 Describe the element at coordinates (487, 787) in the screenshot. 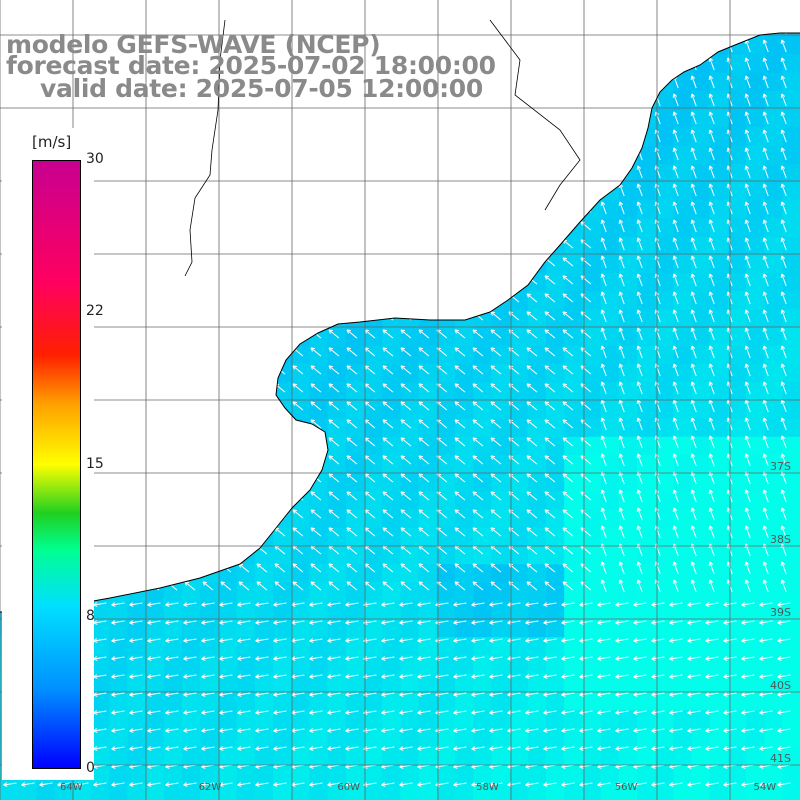

I see `lon-label: 58W` at that location.